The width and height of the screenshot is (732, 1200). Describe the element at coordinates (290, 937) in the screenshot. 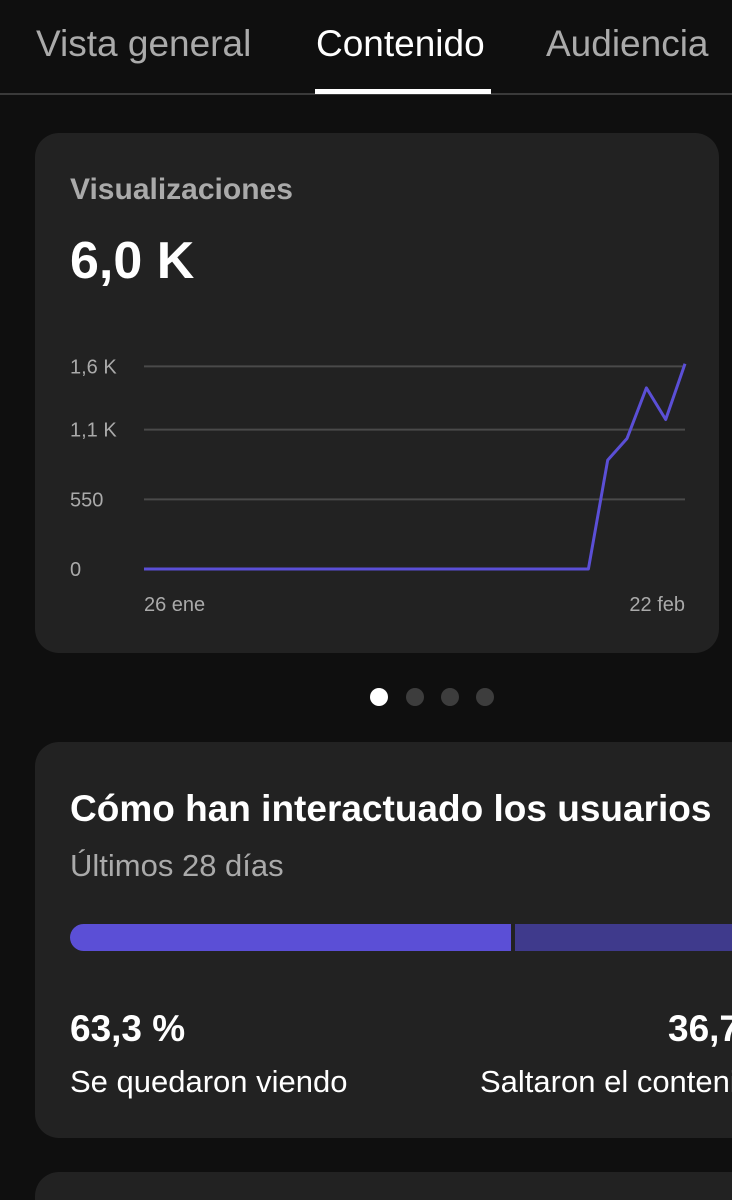

I see `split-bar-stayed` at that location.